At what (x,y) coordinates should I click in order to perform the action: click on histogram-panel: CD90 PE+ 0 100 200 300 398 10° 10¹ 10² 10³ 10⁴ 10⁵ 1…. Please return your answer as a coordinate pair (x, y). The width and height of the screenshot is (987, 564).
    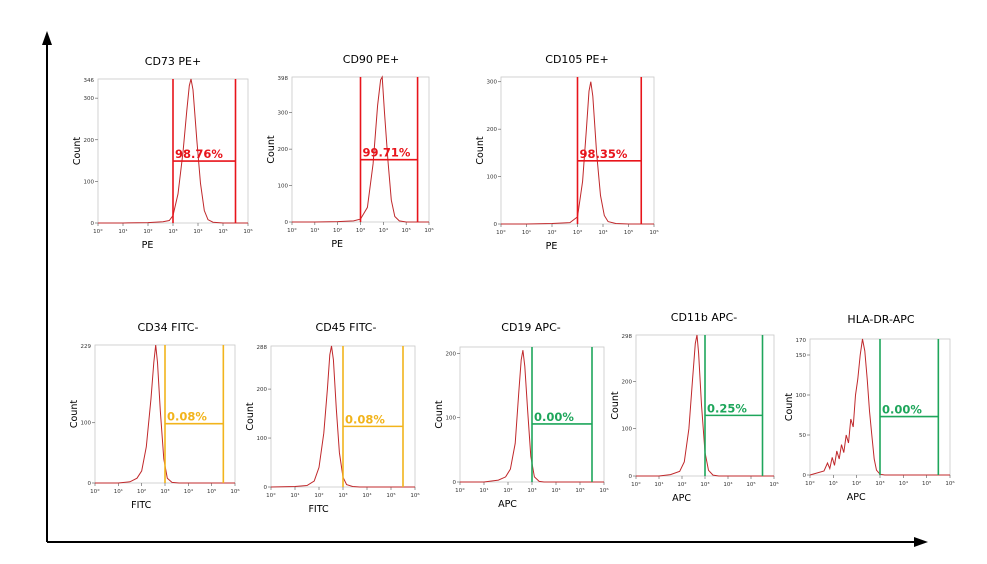
    Looking at the image, I should click on (350, 151).